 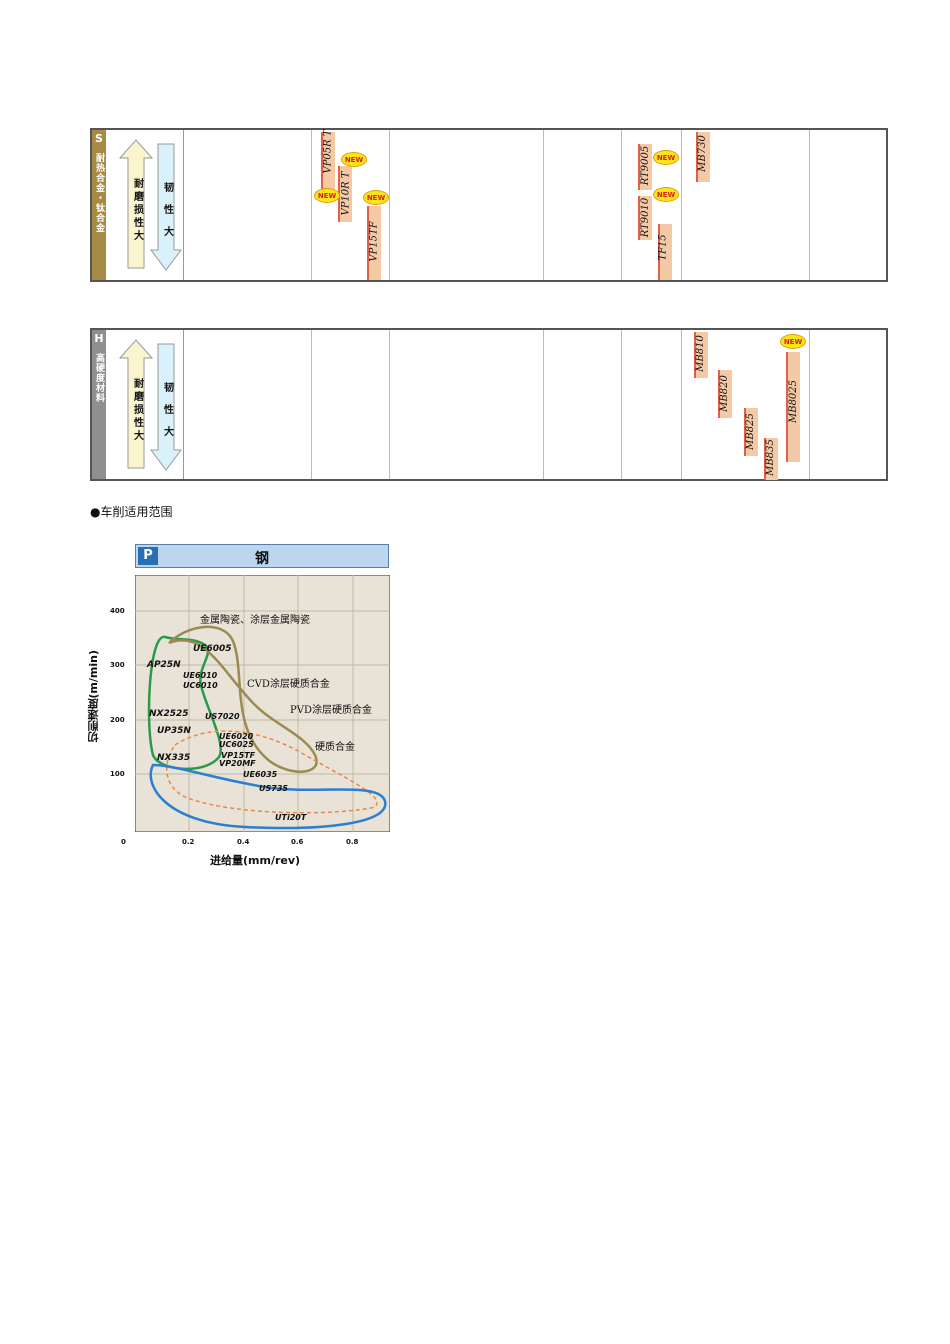 I want to click on y-tick: 100, so click(x=117, y=774).